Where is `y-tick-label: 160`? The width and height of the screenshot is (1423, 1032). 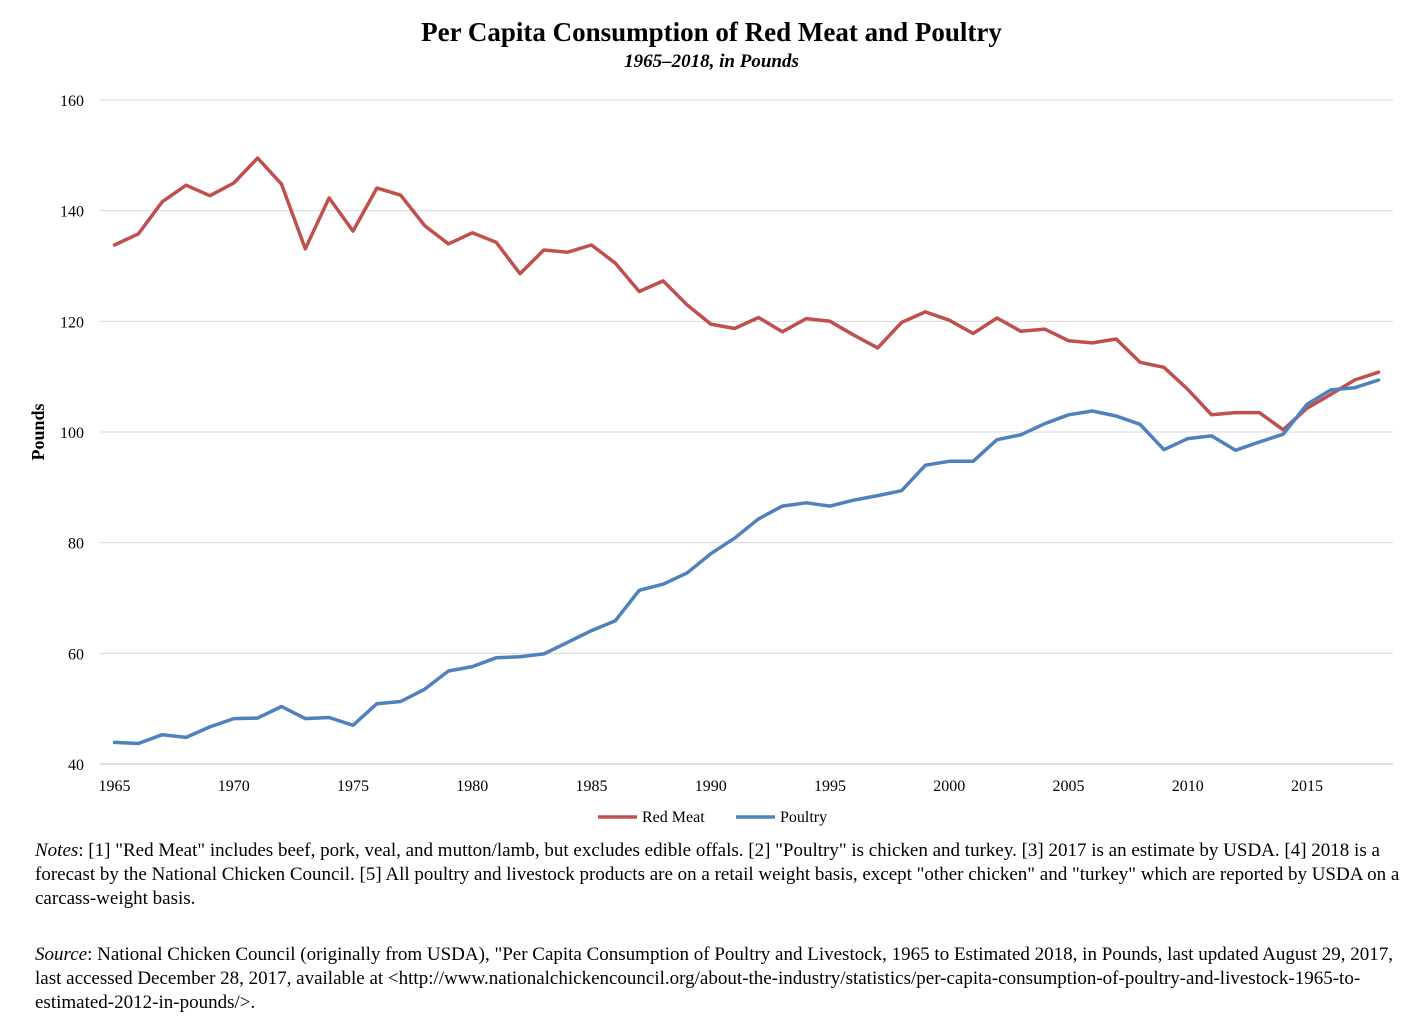
y-tick-label: 160 is located at coordinates (72, 101).